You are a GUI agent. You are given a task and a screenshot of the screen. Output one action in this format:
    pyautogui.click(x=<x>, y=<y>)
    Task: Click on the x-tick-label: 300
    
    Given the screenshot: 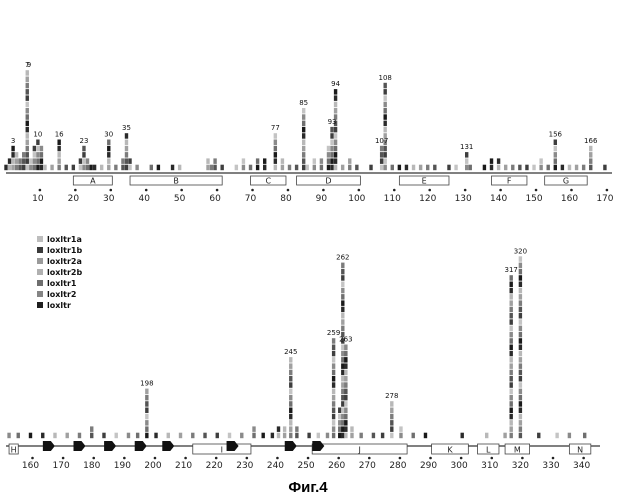 What is the action you would take?
    pyautogui.click(x=459, y=466)
    